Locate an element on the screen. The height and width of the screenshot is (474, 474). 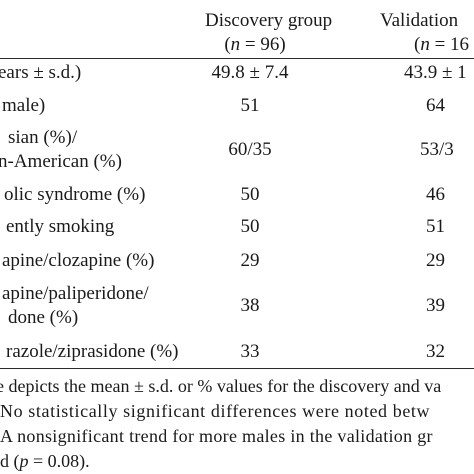
row-label: male) is located at coordinates (24, 105).